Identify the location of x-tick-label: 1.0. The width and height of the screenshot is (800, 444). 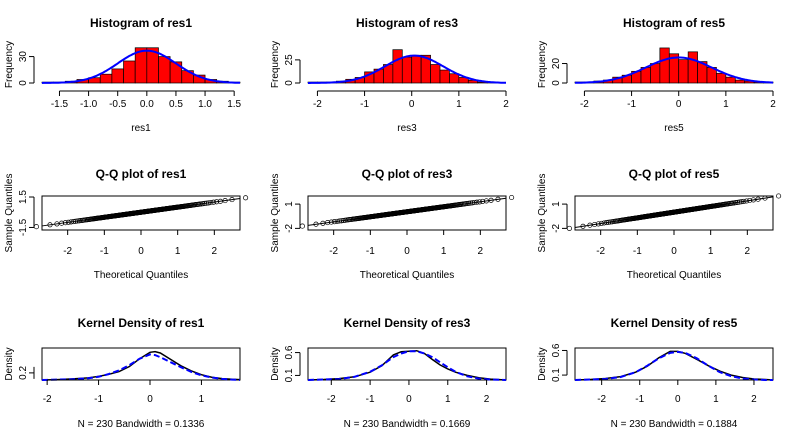
(205, 104).